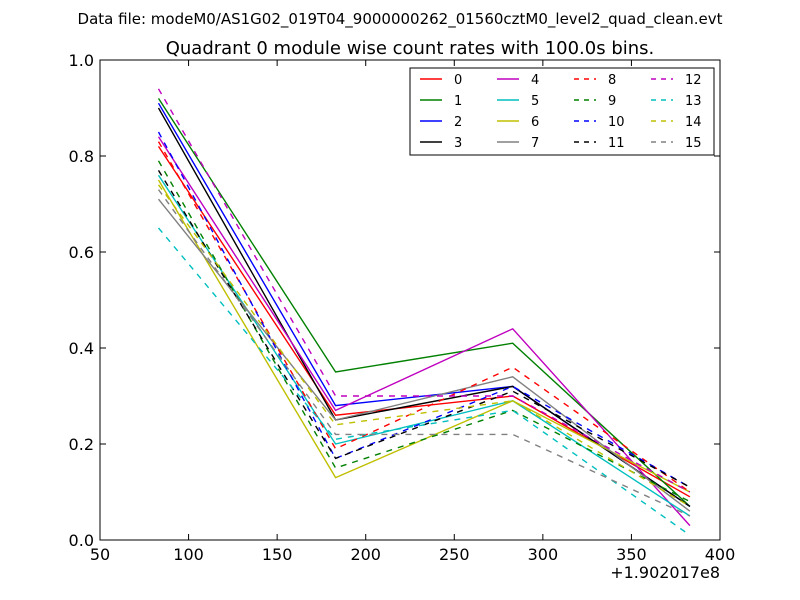  Describe the element at coordinates (535, 80) in the screenshot. I see `legend-label-4: 4` at that location.